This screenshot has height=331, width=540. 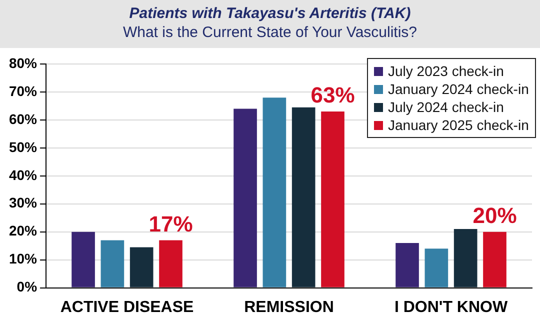 I want to click on chart-title: Patients with Takayasu's Arteritis (TAK), so click(x=270, y=13).